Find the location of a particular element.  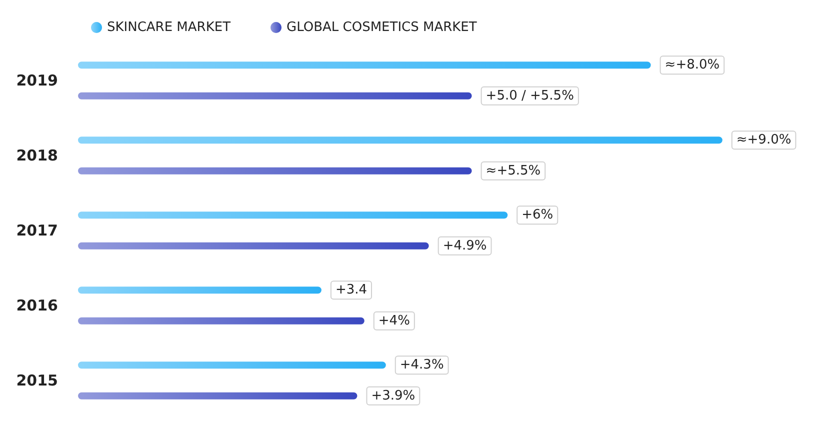

y-tick-label: 2019 is located at coordinates (37, 81).